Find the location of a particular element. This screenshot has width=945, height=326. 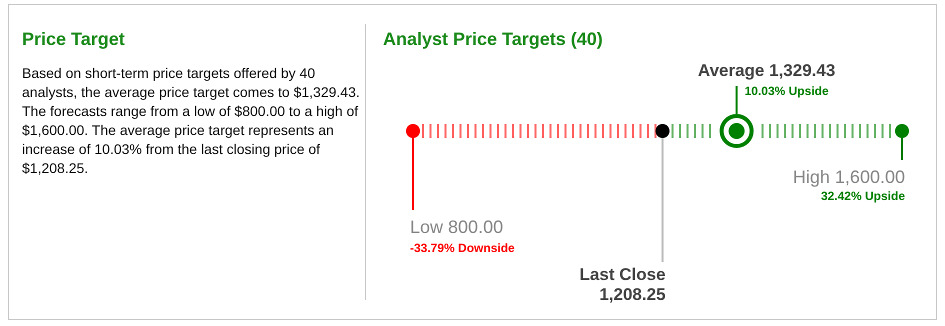

data-label: 800.00 is located at coordinates (473, 227).